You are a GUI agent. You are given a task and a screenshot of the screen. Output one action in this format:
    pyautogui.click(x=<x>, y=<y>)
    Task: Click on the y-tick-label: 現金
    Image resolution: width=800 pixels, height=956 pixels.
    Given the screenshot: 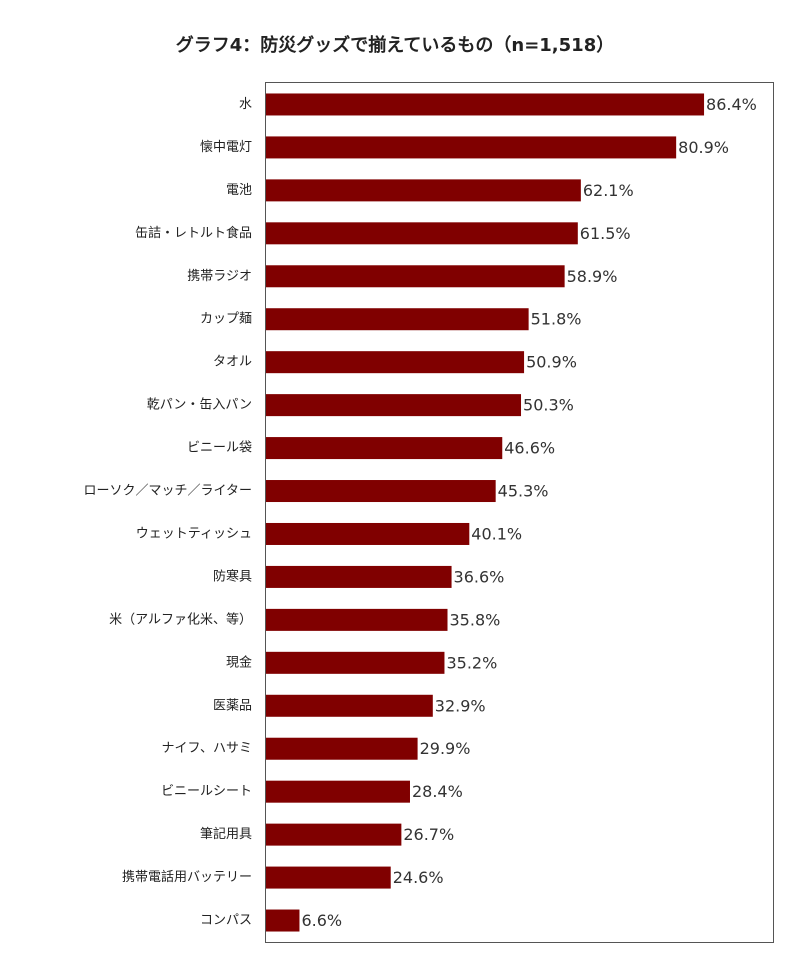 What is the action you would take?
    pyautogui.click(x=239, y=662)
    